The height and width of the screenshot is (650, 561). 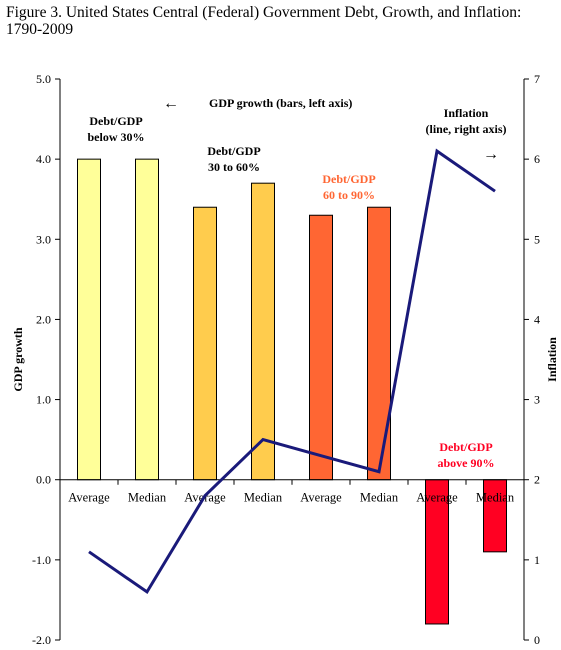 What do you see at coordinates (349, 195) in the screenshot?
I see `group-label: 60 to 90%` at bounding box center [349, 195].